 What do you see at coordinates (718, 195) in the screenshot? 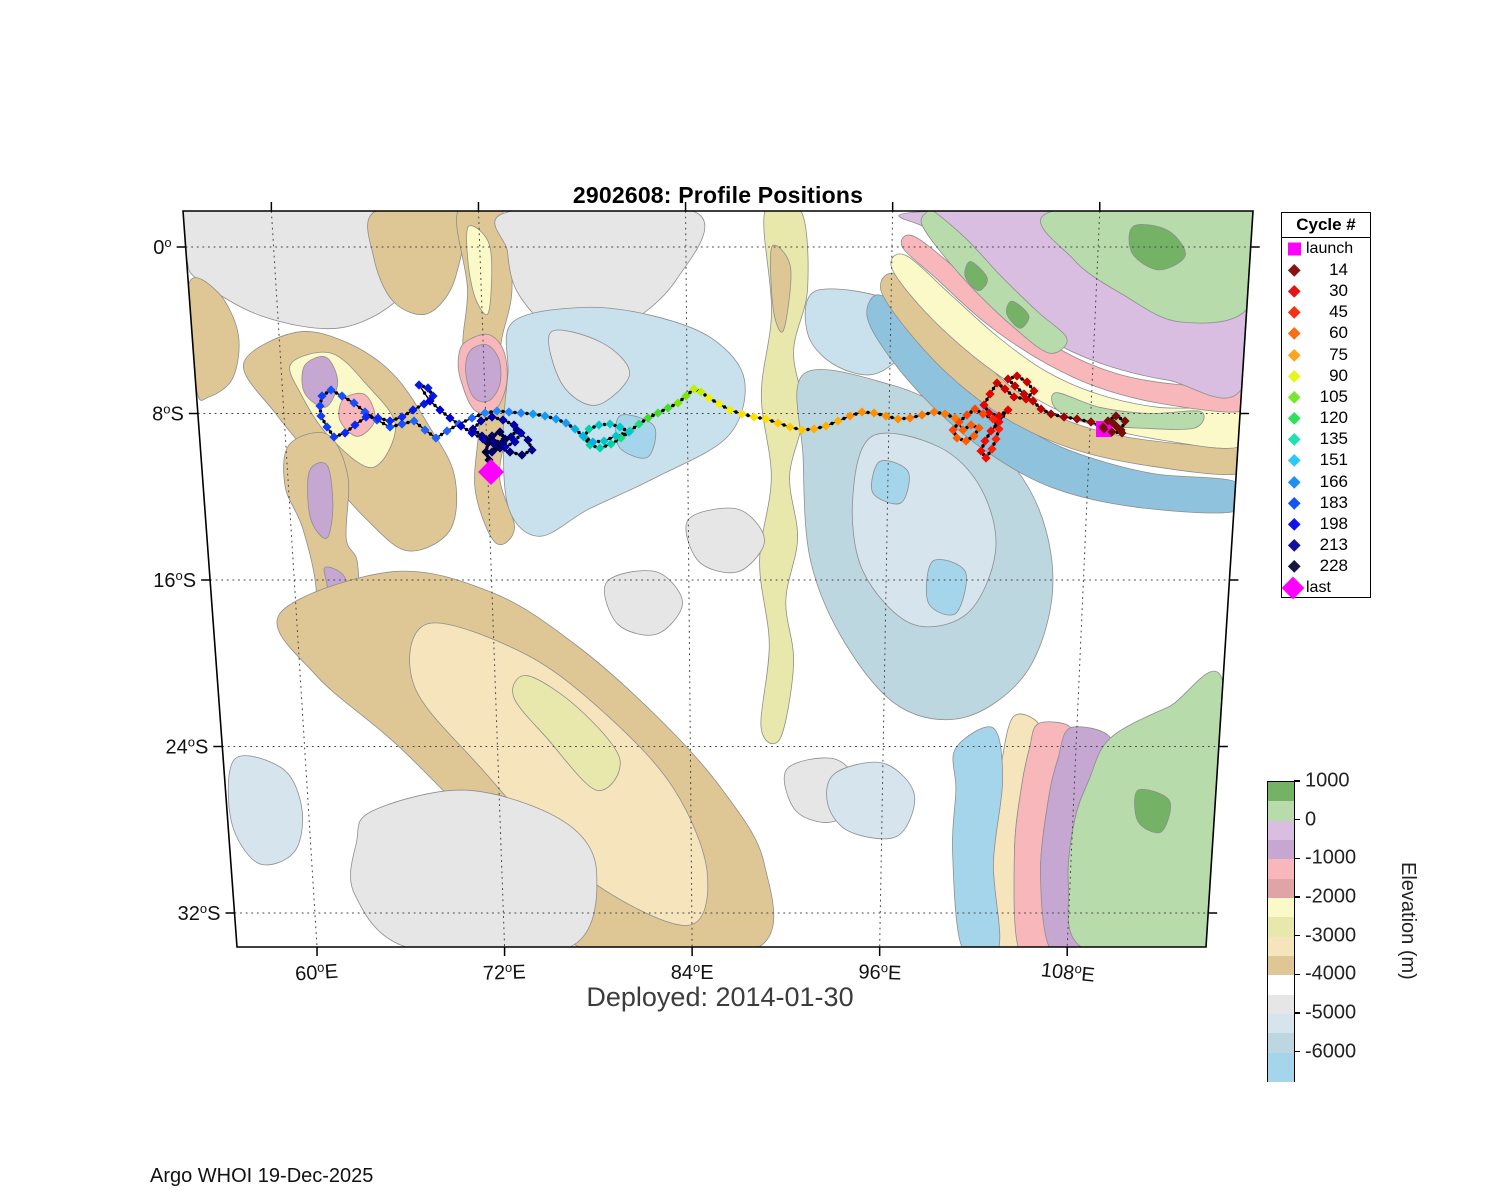
I see `page-title: 2902608: Profile Positions` at bounding box center [718, 195].